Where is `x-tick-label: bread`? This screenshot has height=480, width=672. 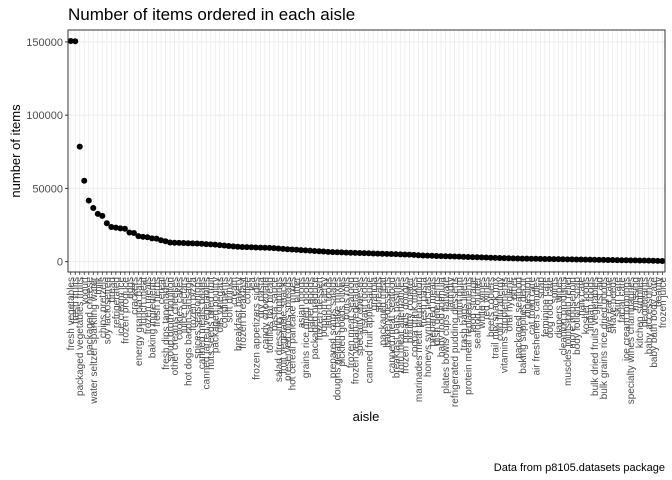
x-tick-label: bread is located at coordinates (112, 290).